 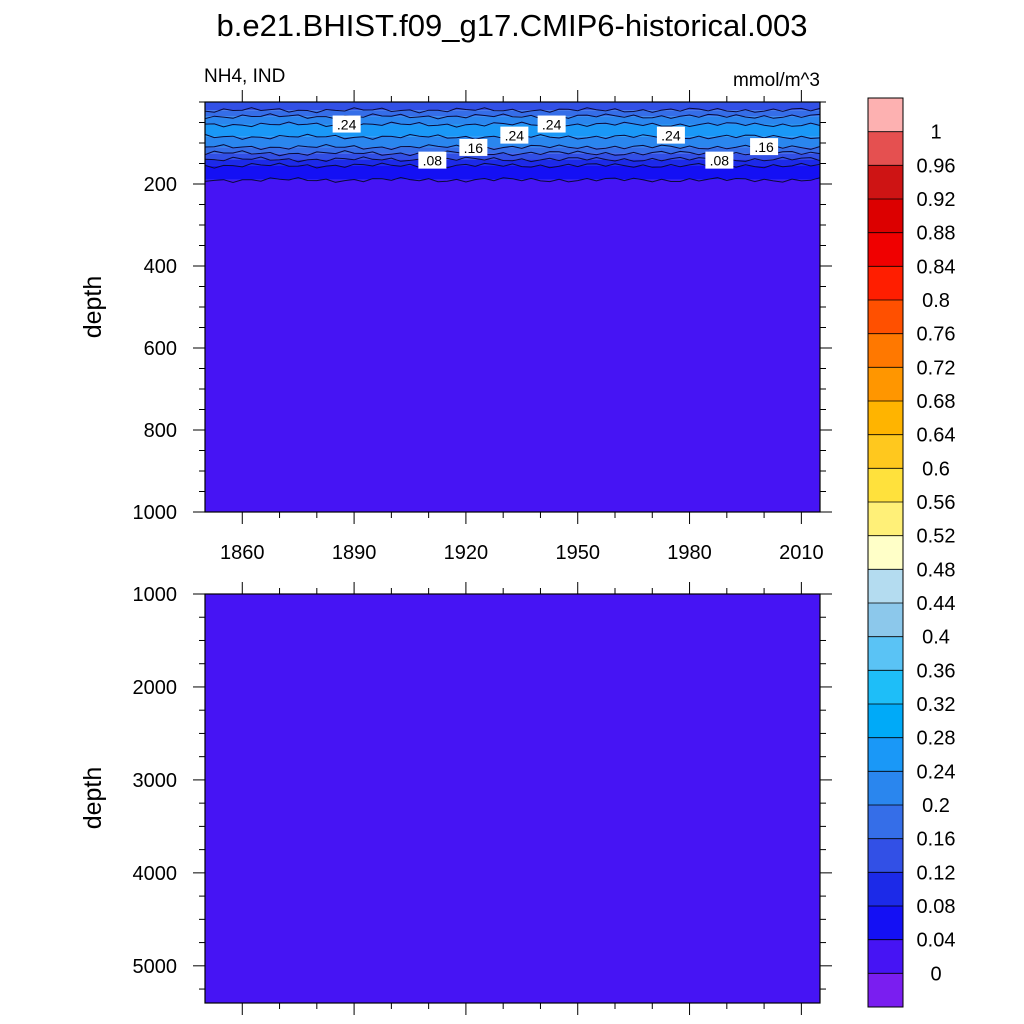 I want to click on colorbar-tick-label: 0.64, so click(x=936, y=436).